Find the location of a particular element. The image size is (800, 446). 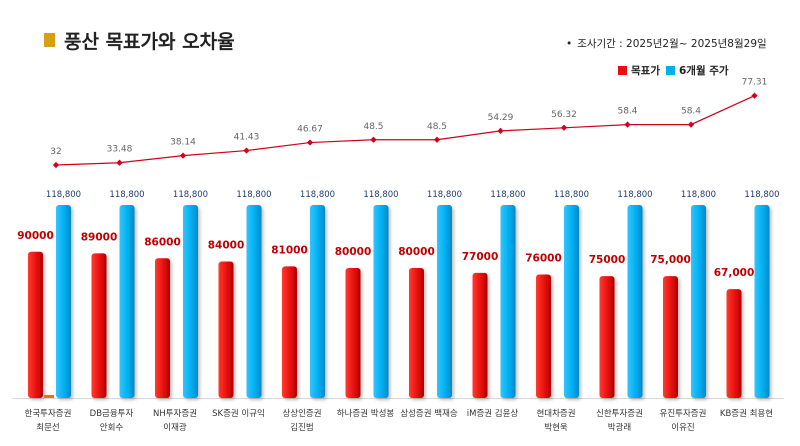

category-label: 최문선 is located at coordinates (47, 427).